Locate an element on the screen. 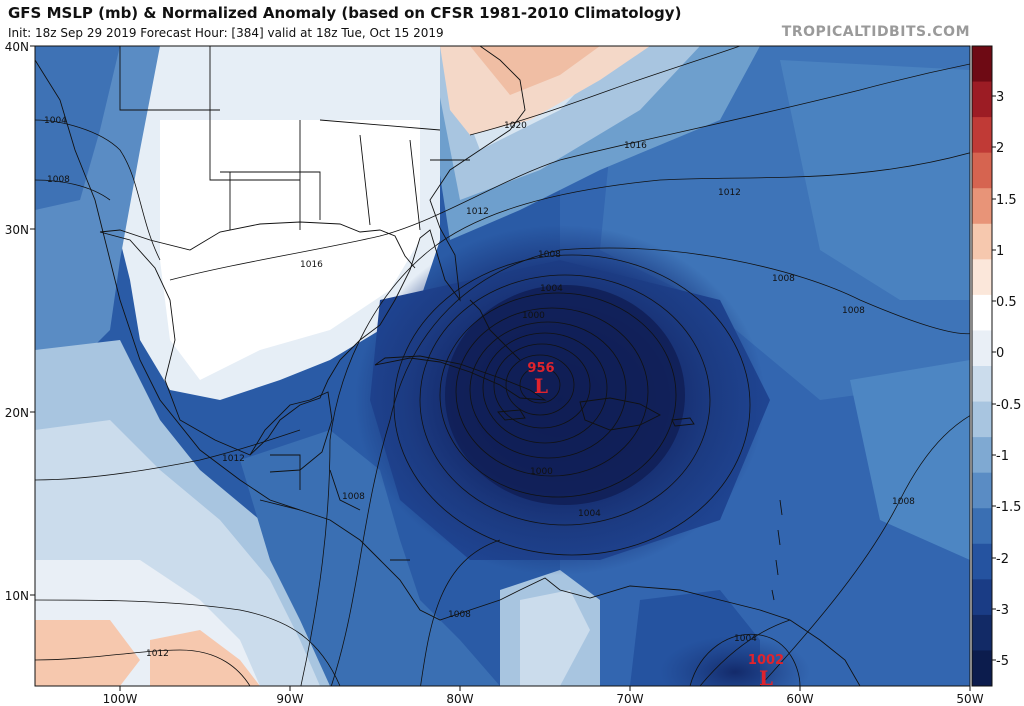  lon-label: 90W is located at coordinates (289, 699).